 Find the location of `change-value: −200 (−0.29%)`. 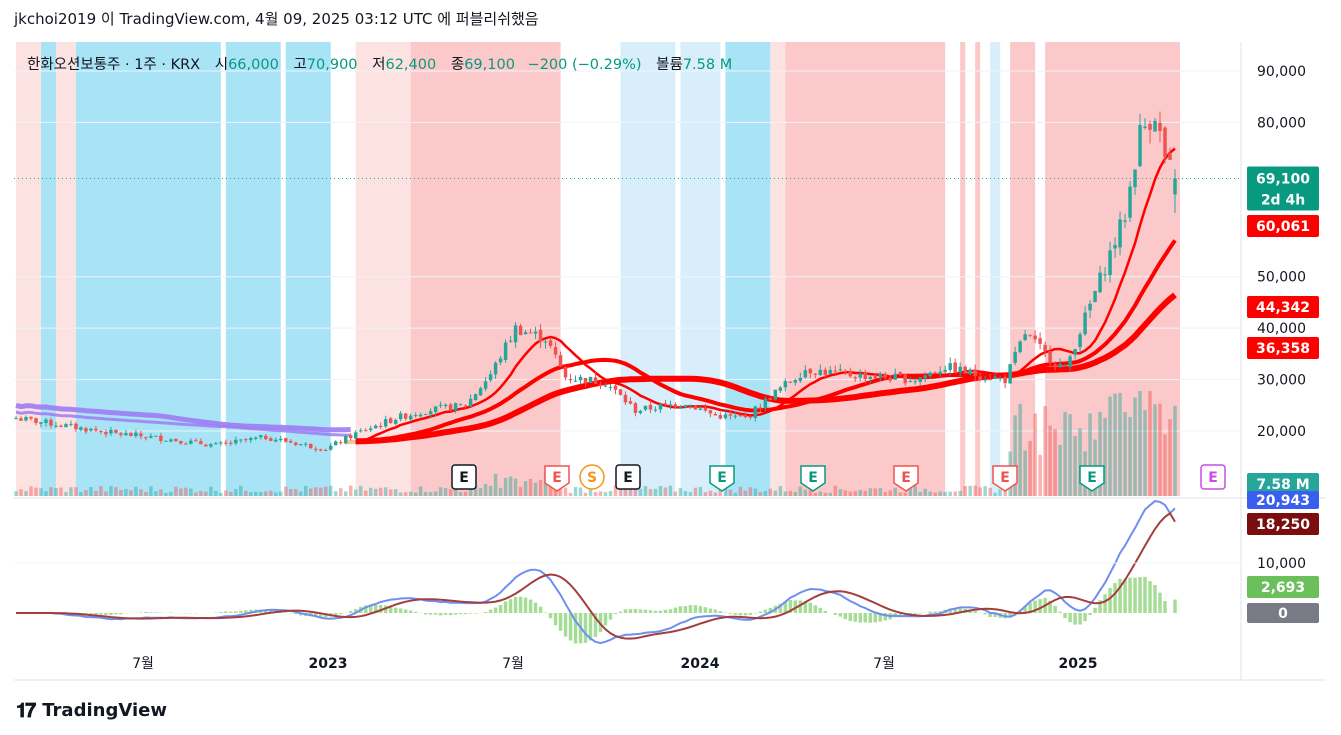

change-value: −200 (−0.29%) is located at coordinates (584, 65).